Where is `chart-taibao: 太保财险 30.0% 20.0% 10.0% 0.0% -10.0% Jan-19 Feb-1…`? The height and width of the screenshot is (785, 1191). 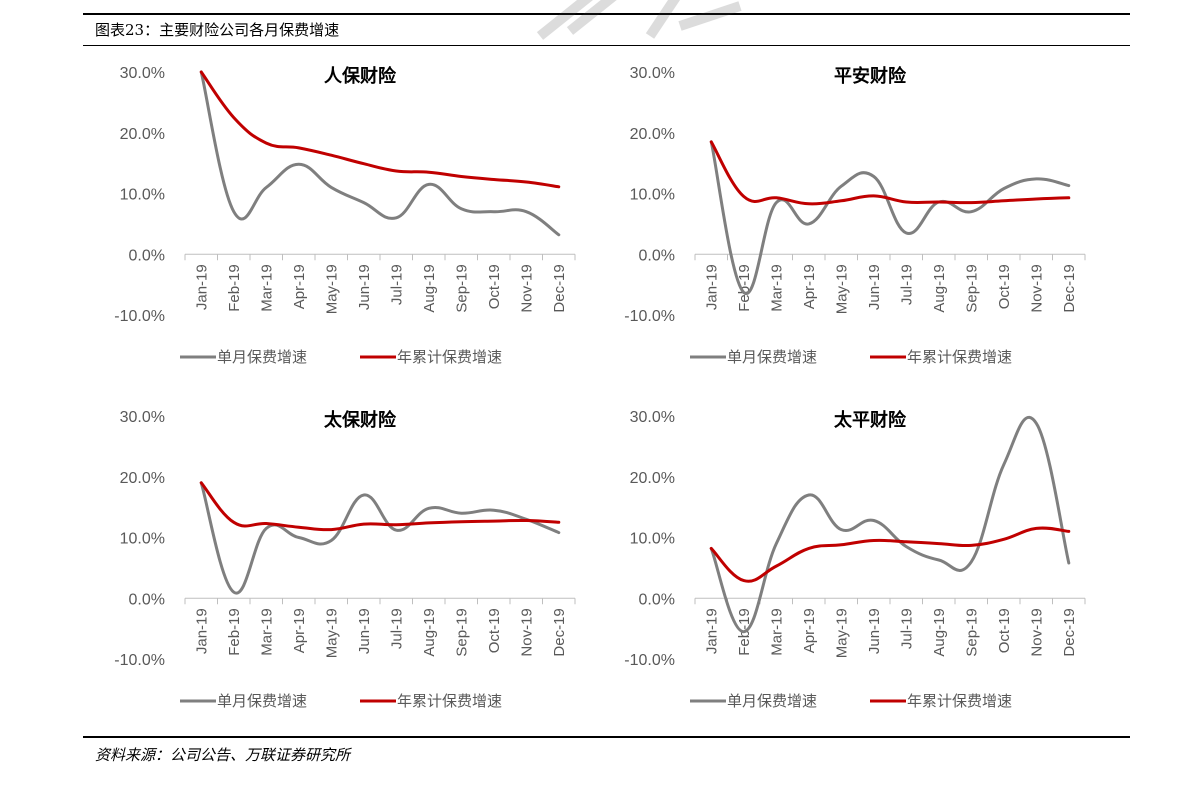
chart-taibao: 太保财险 30.0% 20.0% 10.0% 0.0% -10.0% Jan-19 Feb-1… is located at coordinates (345, 559).